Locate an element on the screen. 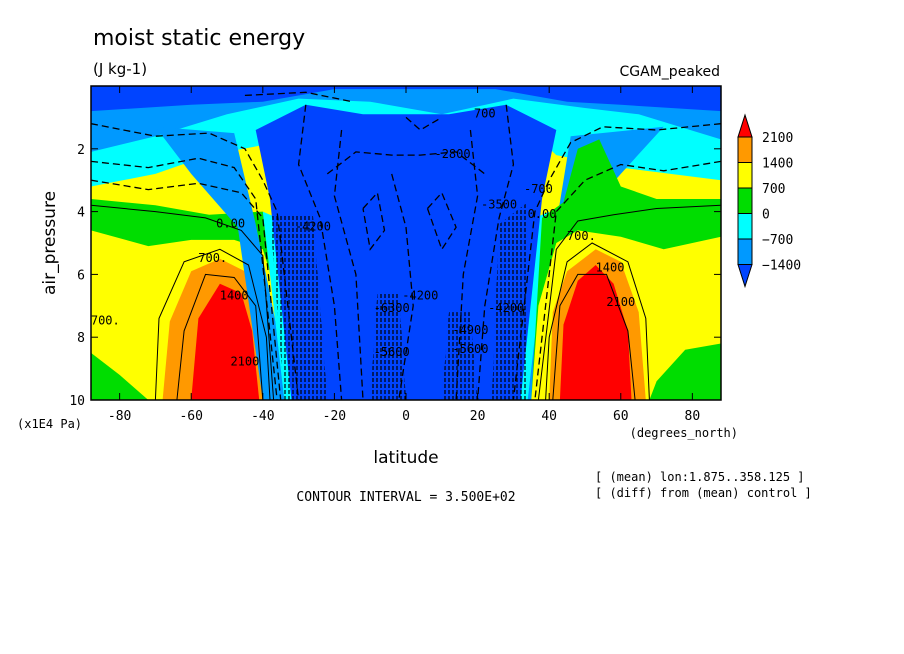 The height and width of the screenshot is (654, 904). x-tick-label: -80 is located at coordinates (119, 416).